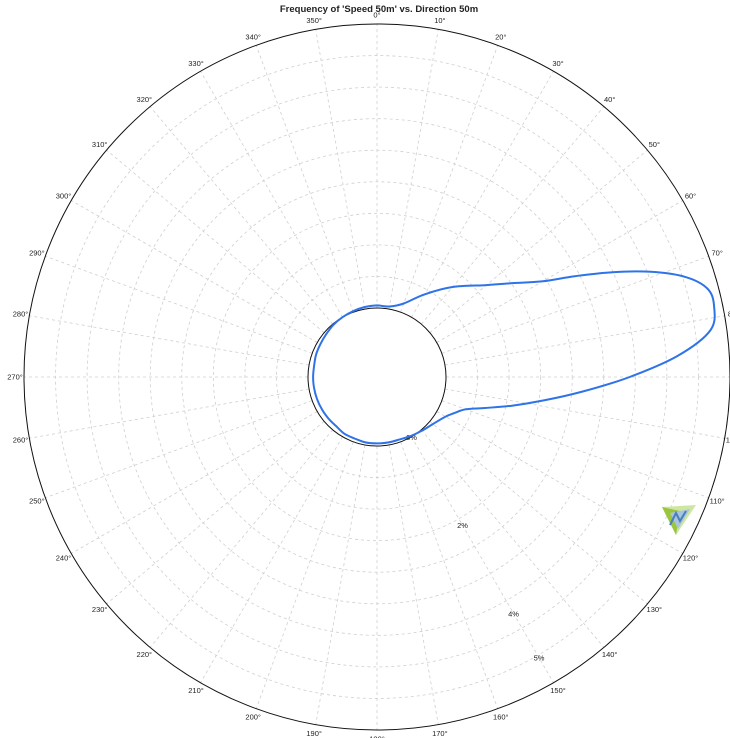 The image size is (730, 738). I want to click on series-line, so click(514, 357).